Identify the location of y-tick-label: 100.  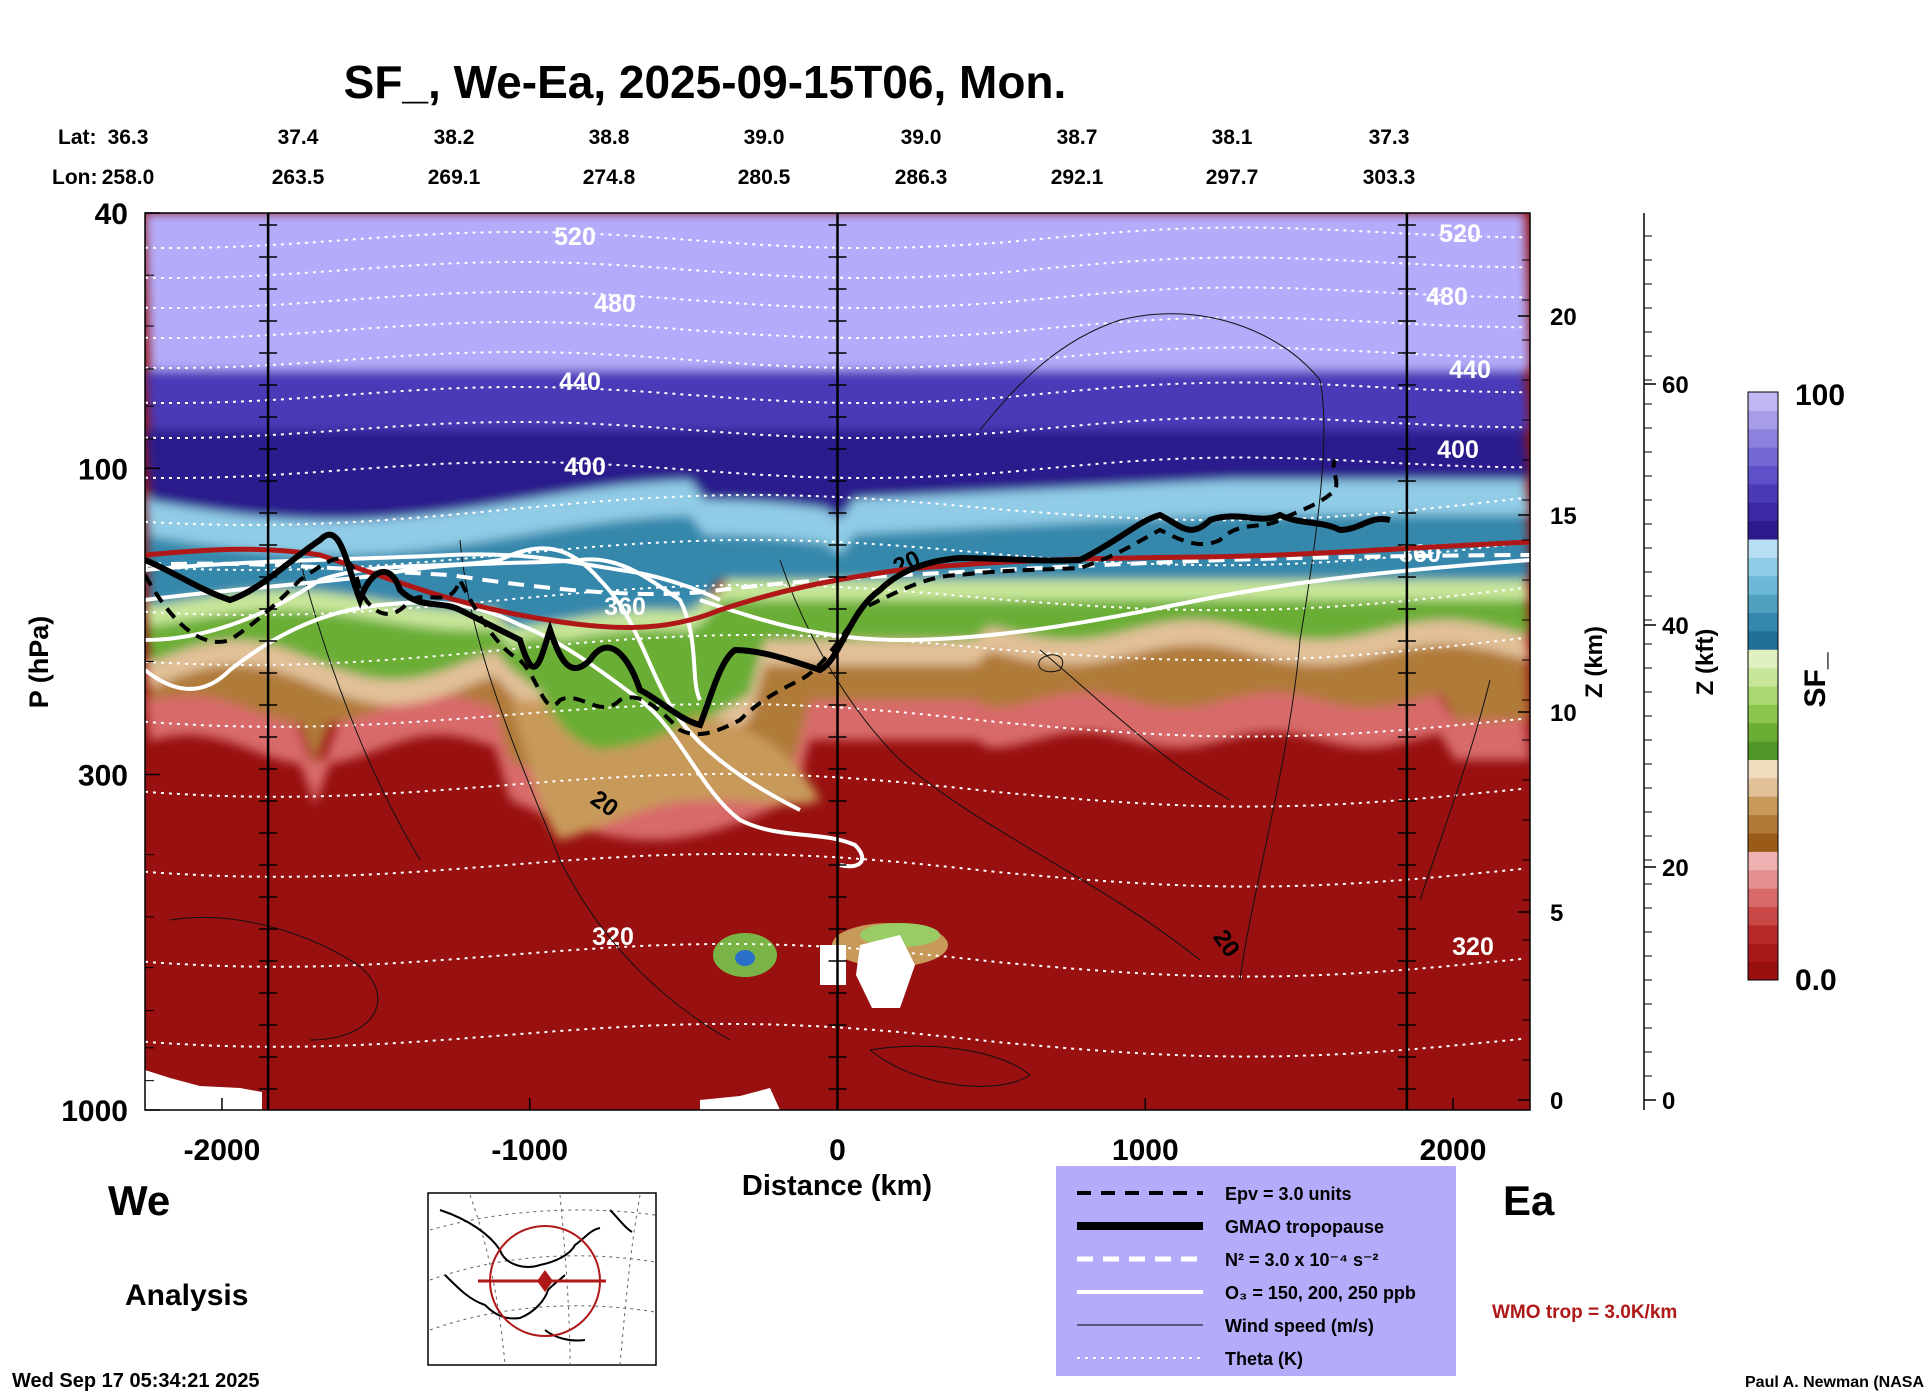
(103, 469).